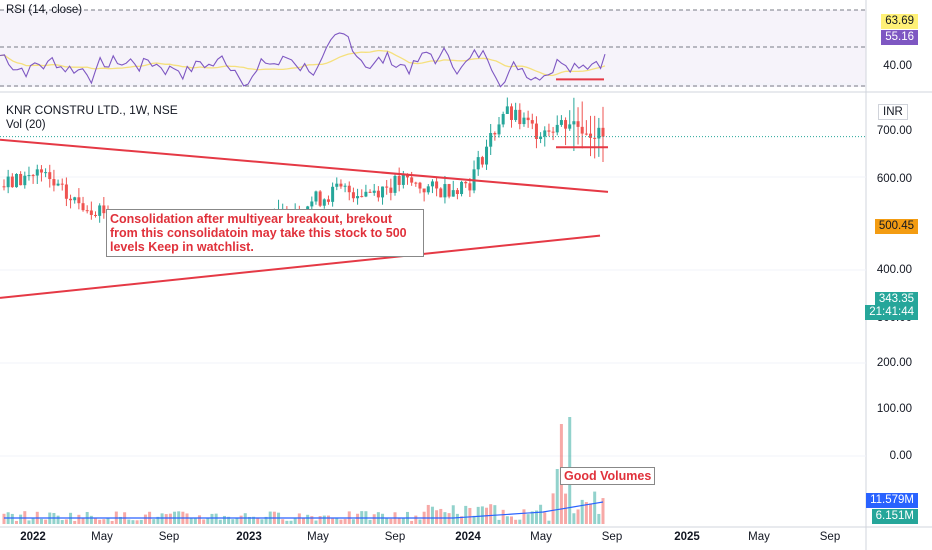 Image resolution: width=932 pixels, height=550 pixels. Describe the element at coordinates (303, 60) in the screenshot. I see `rsi-line` at that location.